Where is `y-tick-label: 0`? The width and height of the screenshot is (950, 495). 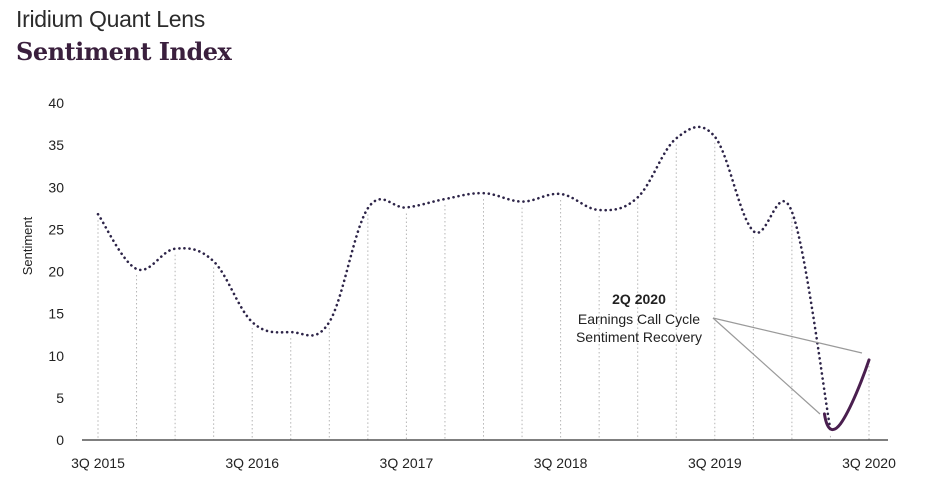 y-tick-label: 0 is located at coordinates (60, 440).